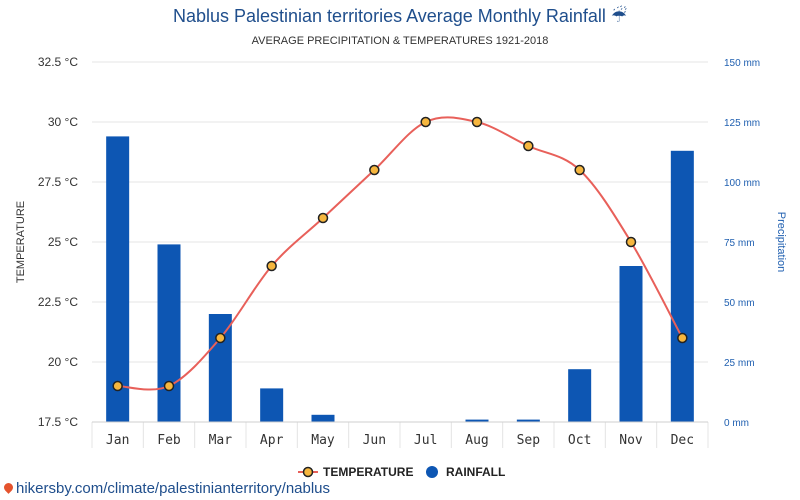  Describe the element at coordinates (475, 472) in the screenshot. I see `legend-label-rainfall: RAINFALL` at that location.